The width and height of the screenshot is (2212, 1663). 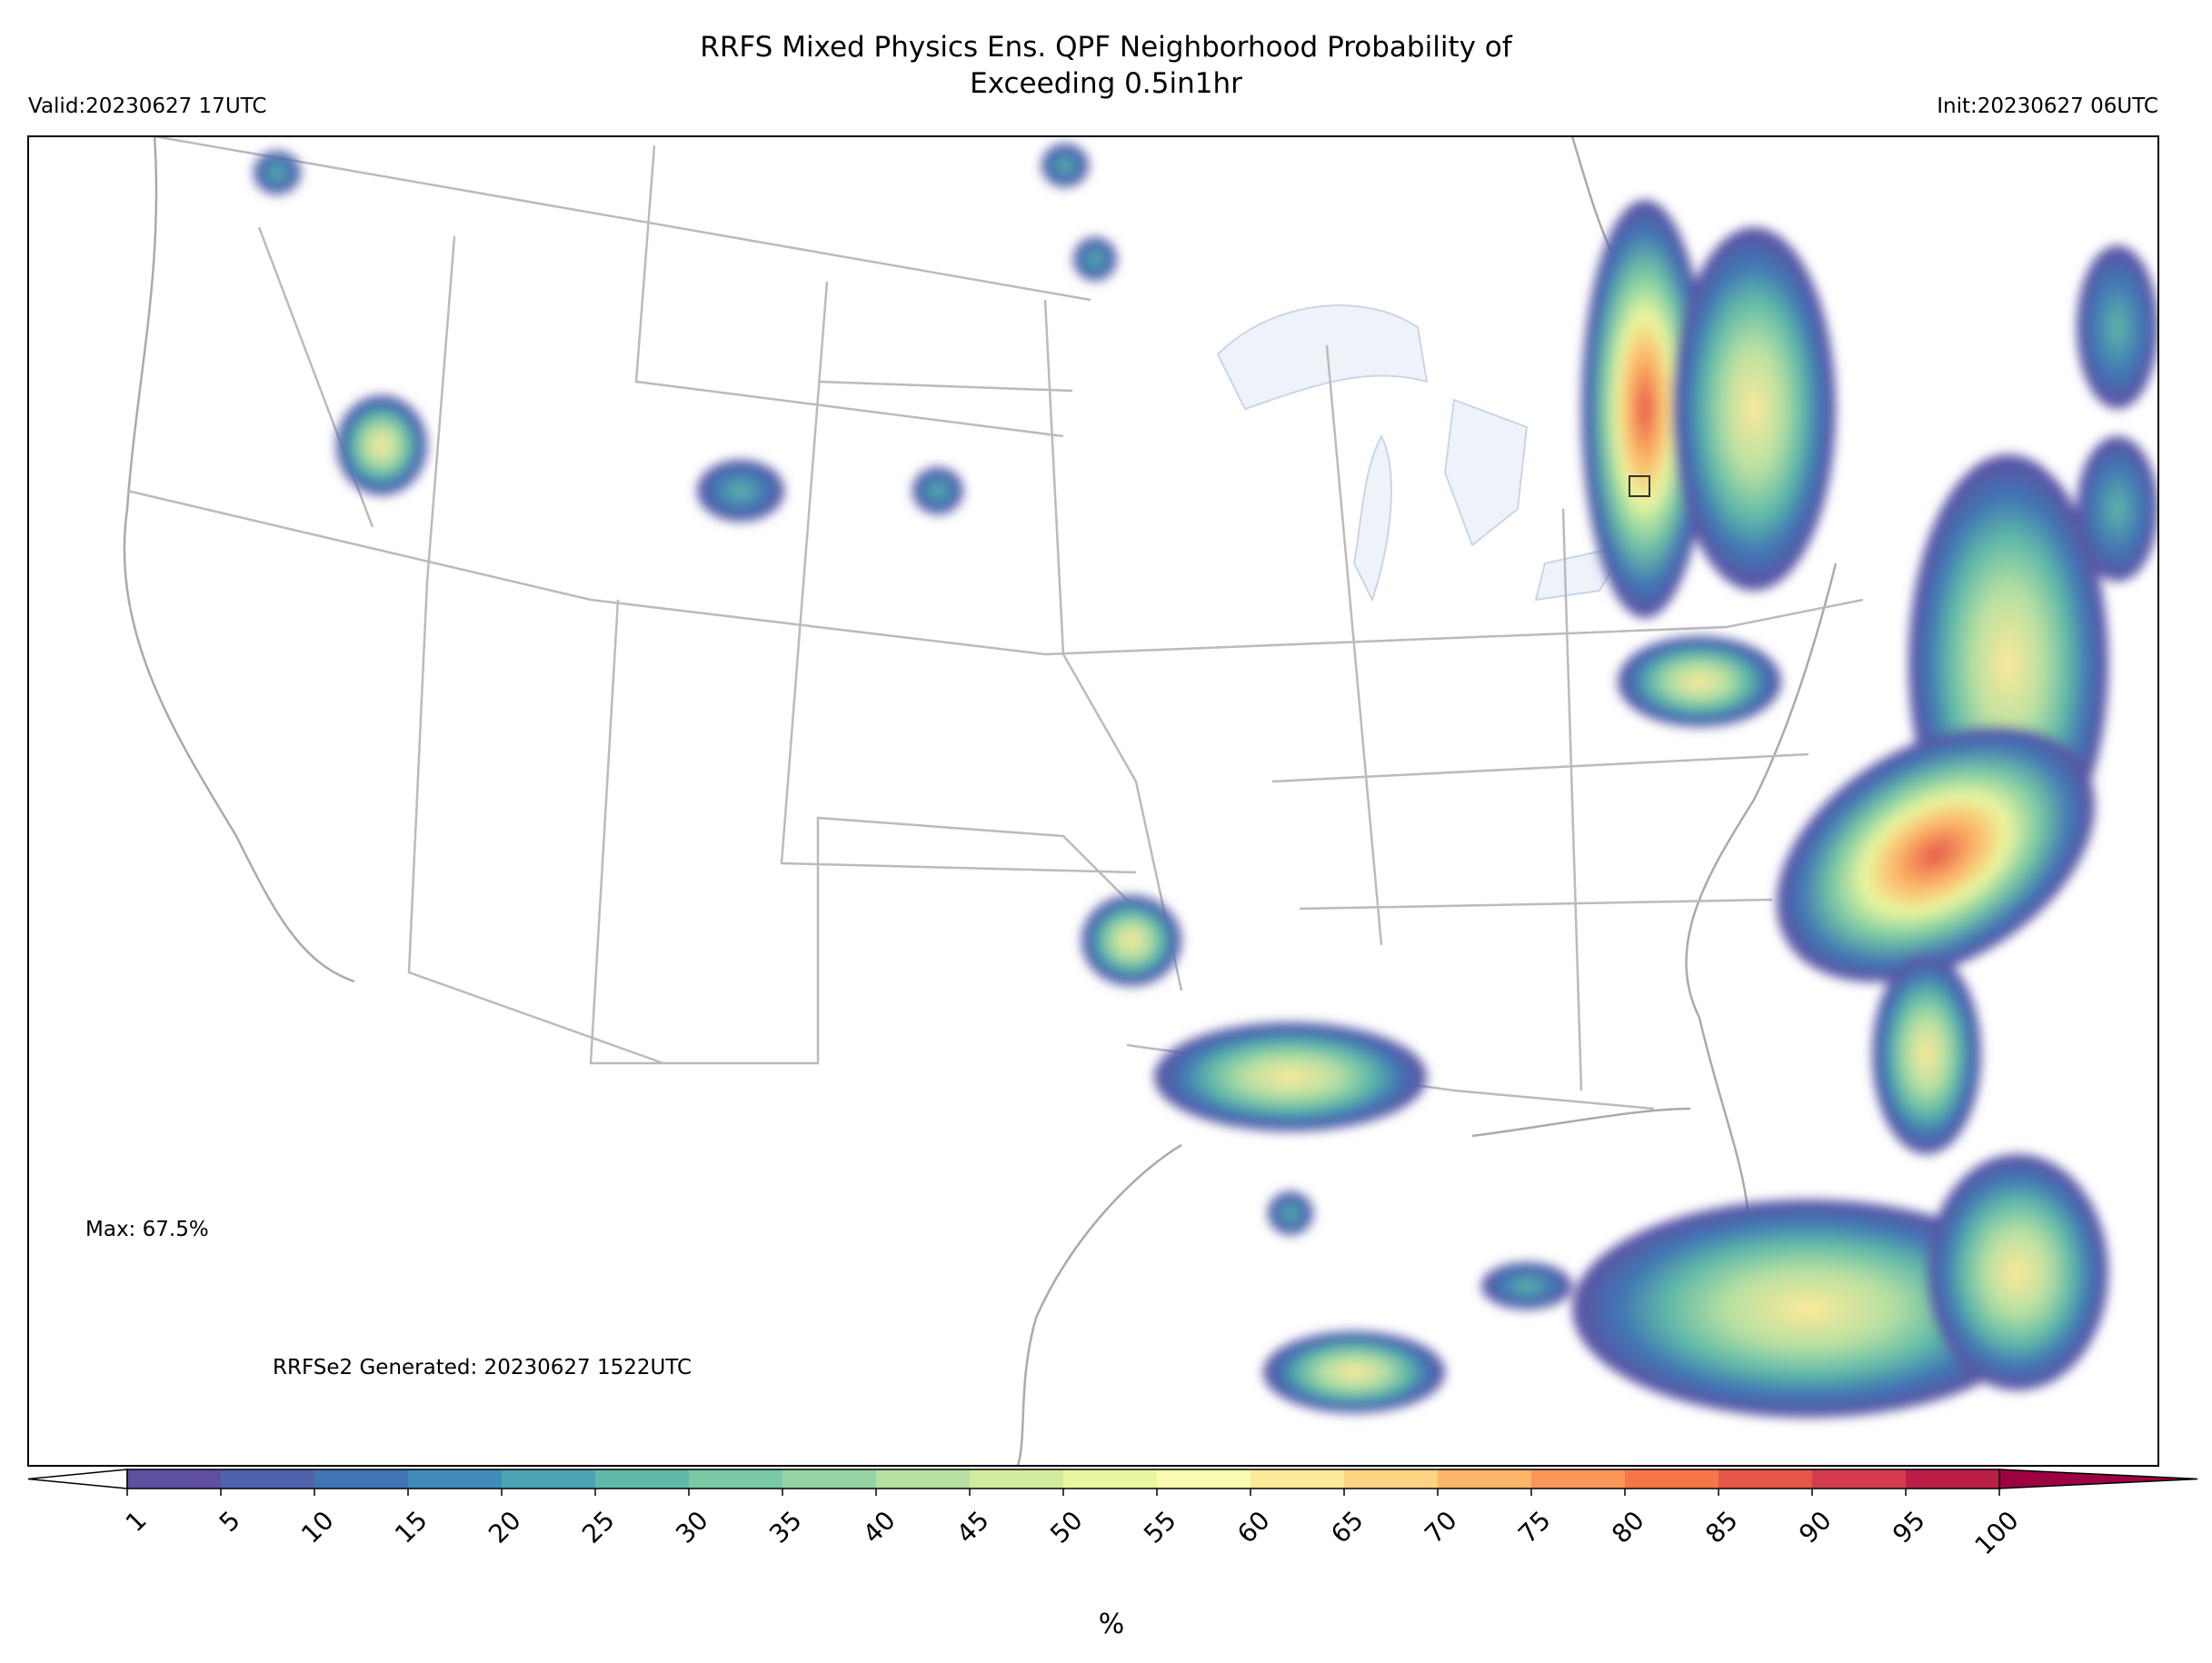 I want to click on colorbar-tick-label: 35, so click(x=785, y=1527).